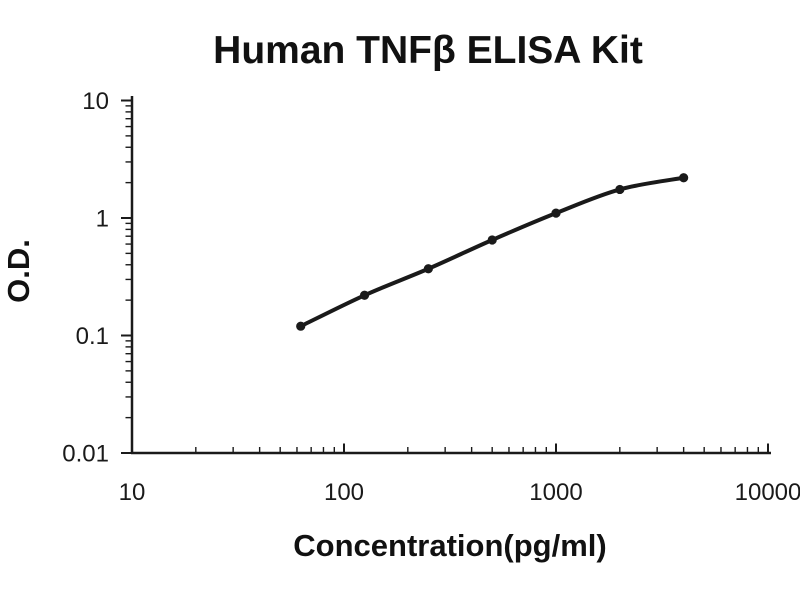 Image resolution: width=800 pixels, height=600 pixels. Describe the element at coordinates (492, 252) in the screenshot. I see `standard-curve-line` at that location.